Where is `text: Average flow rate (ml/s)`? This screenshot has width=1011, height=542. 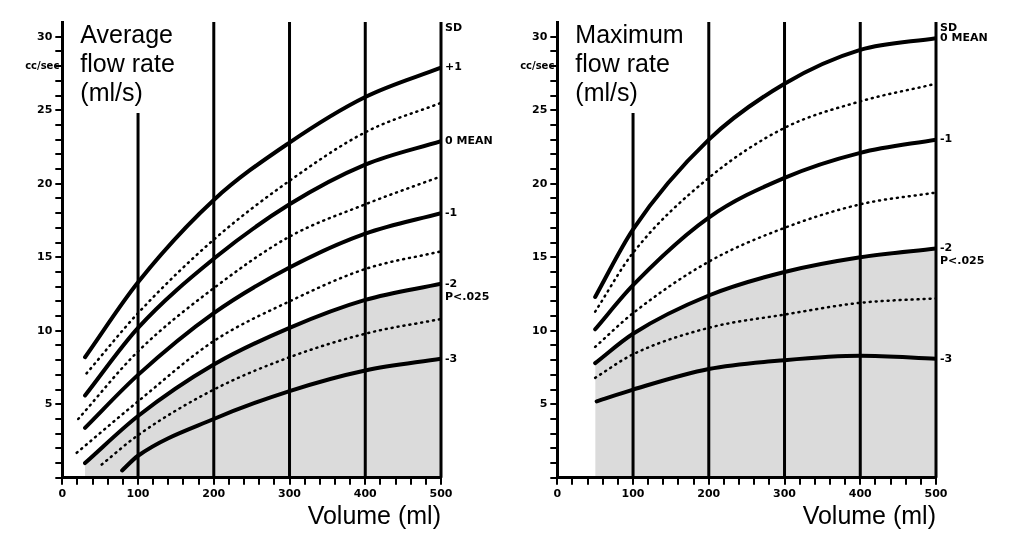
text: Average flow rate (ml/s) is located at coordinates (127, 63).